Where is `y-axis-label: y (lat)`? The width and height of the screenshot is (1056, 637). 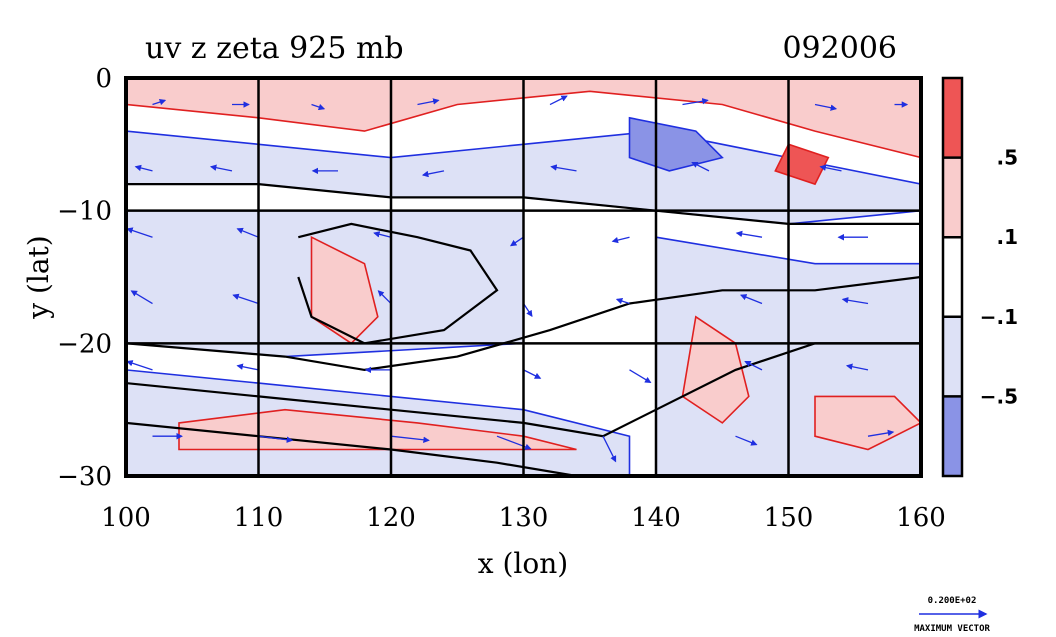
y-axis-label: y (lat) is located at coordinates (38, 277).